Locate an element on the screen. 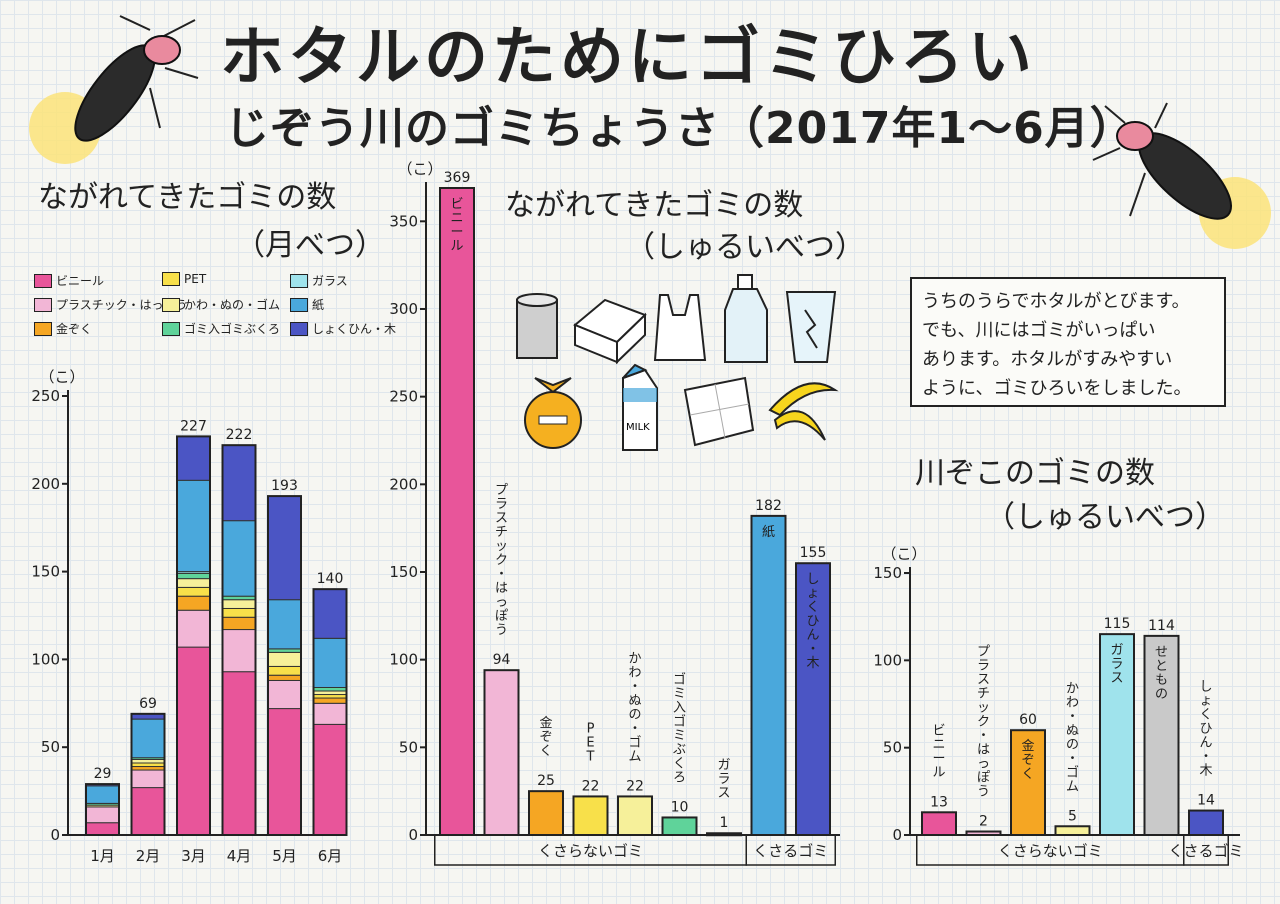  chart3-y-unit: （こ） is located at coordinates (903, 554).